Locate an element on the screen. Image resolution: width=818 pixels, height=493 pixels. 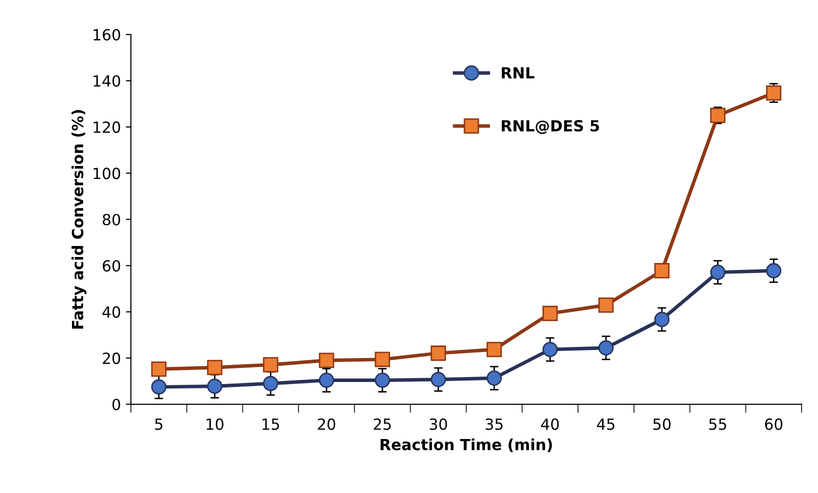
y-tick-label: 40 is located at coordinates (111, 312).